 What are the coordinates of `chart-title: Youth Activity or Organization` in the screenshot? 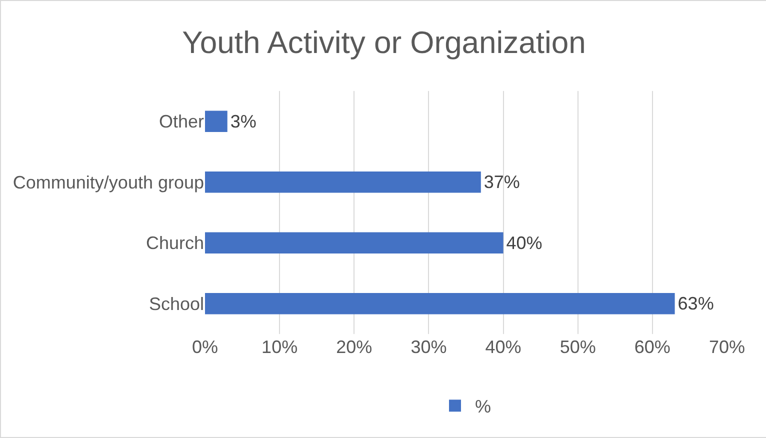 It's located at (384, 42).